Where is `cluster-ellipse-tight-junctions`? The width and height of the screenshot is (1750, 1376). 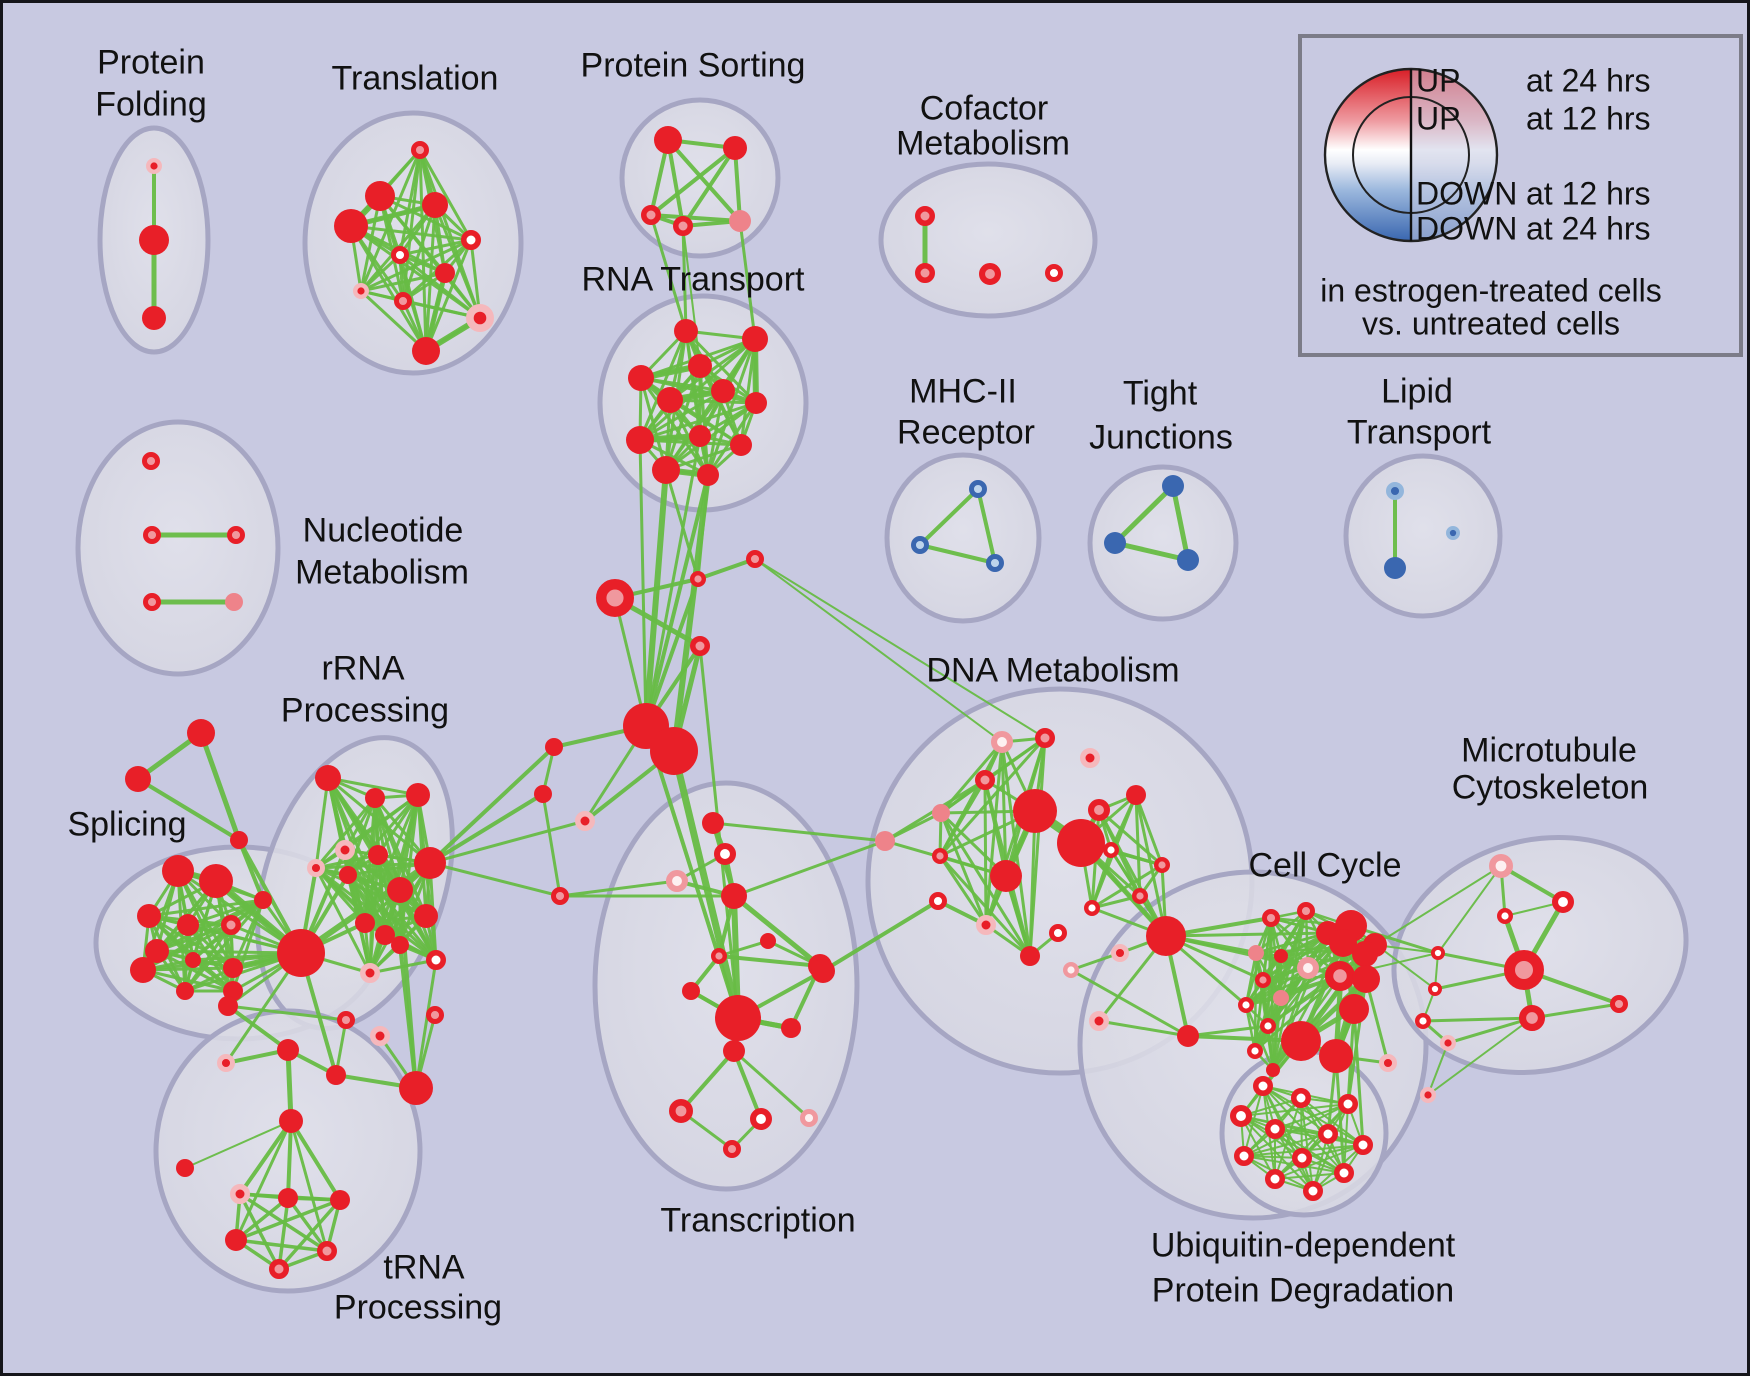 cluster-ellipse-tight-junctions is located at coordinates (1163, 543).